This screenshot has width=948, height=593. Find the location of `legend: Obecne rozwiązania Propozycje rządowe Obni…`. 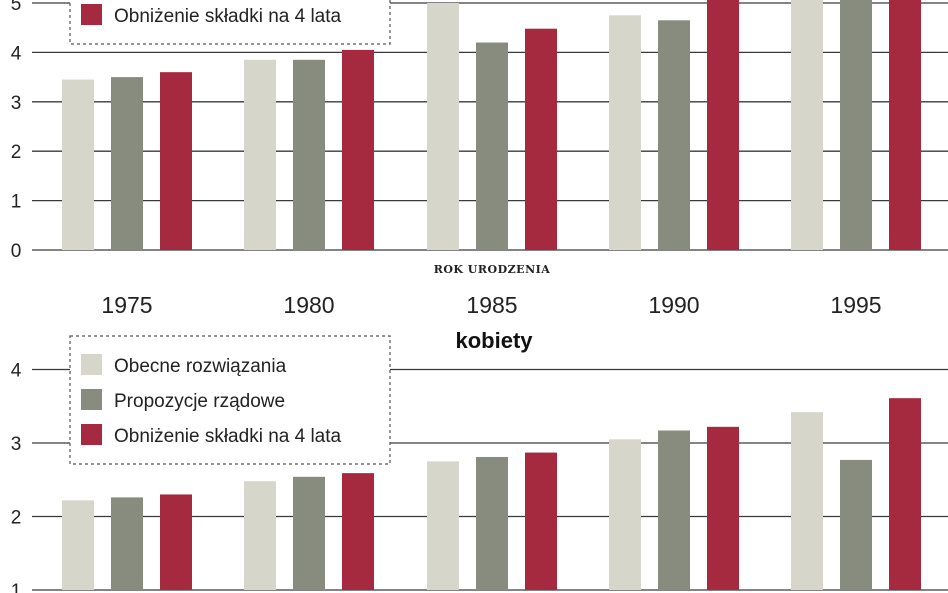

legend: Obecne rozwiązania Propozycje rządowe Obni… is located at coordinates (230, 400).